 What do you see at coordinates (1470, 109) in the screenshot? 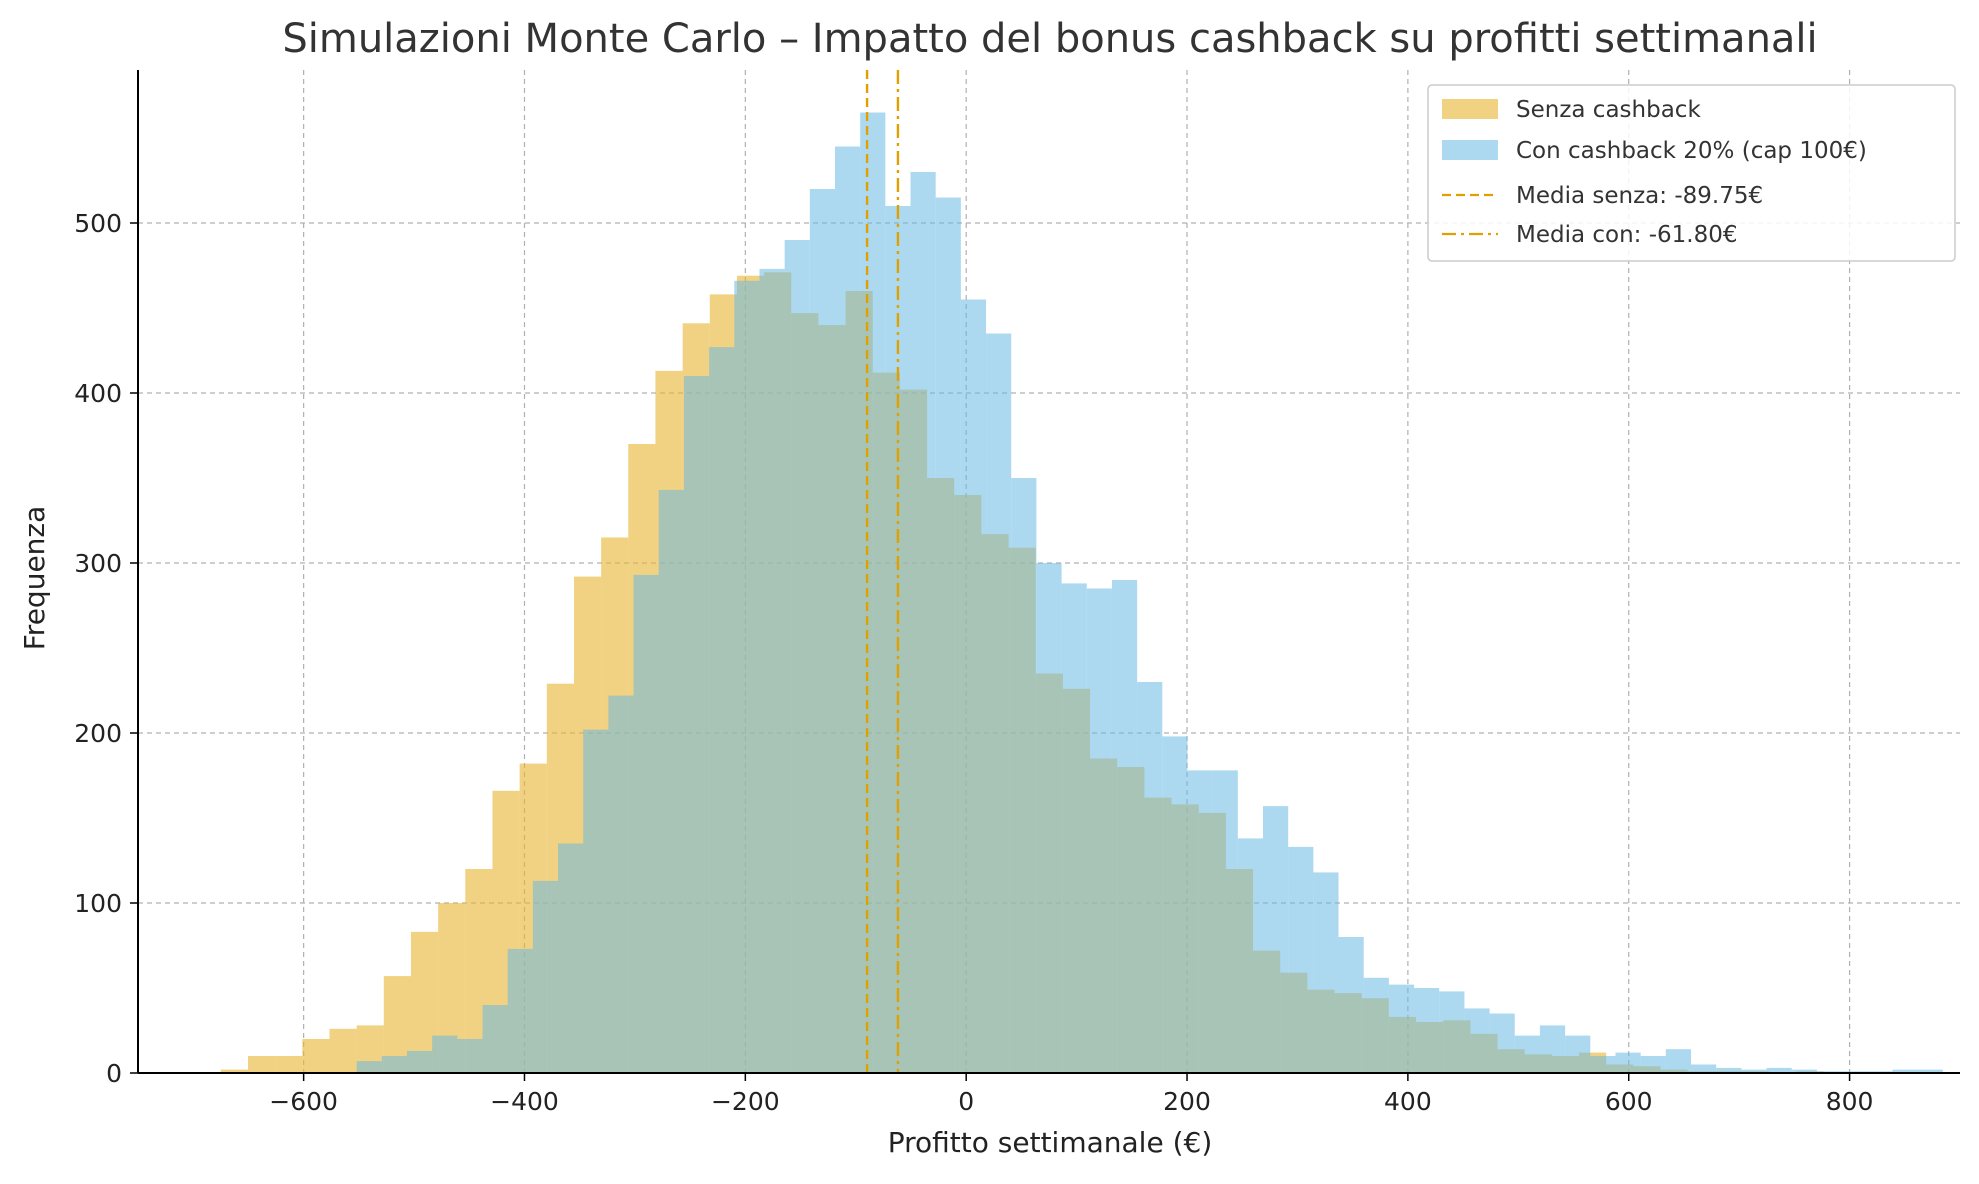
I see `legend-swatch-senza-cashback` at bounding box center [1470, 109].